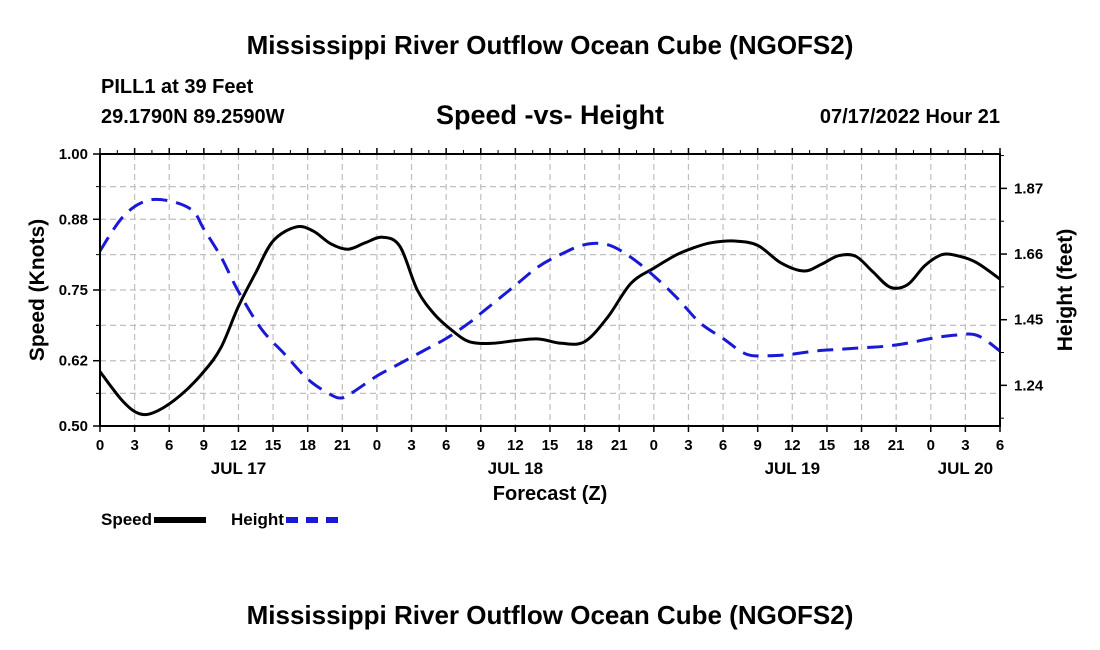 The image size is (1100, 650). What do you see at coordinates (965, 468) in the screenshot?
I see `date-label: JUL 20` at bounding box center [965, 468].